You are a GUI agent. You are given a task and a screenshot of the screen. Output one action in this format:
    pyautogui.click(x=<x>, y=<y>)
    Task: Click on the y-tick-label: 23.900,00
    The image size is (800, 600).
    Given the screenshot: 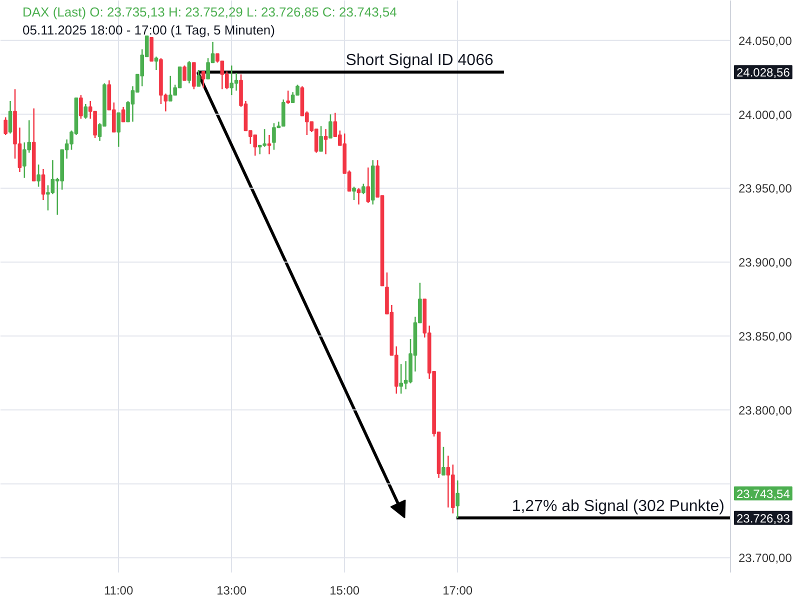 What is the action you would take?
    pyautogui.click(x=765, y=263)
    